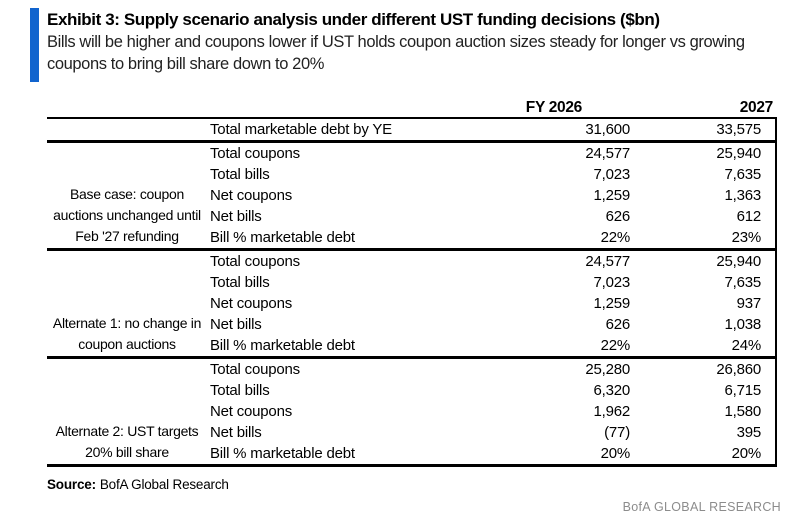 This screenshot has height=523, width=791. I want to click on value-fy2026: 20%, so click(615, 453).